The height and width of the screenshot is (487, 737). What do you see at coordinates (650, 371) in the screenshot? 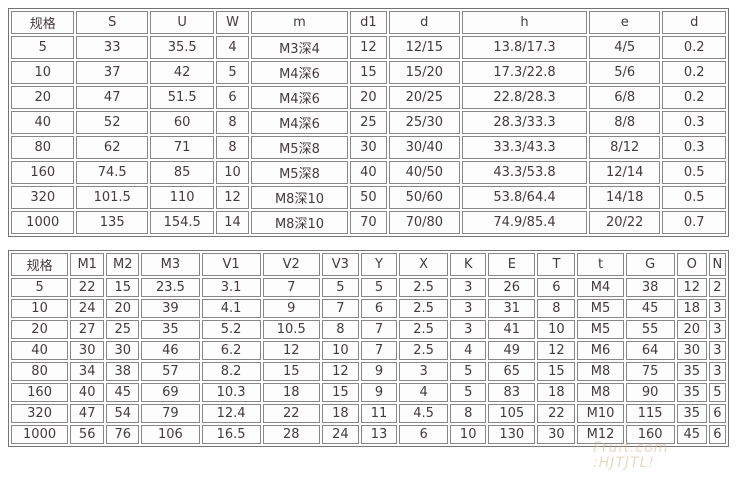
I see `table-cell: 75` at bounding box center [650, 371].